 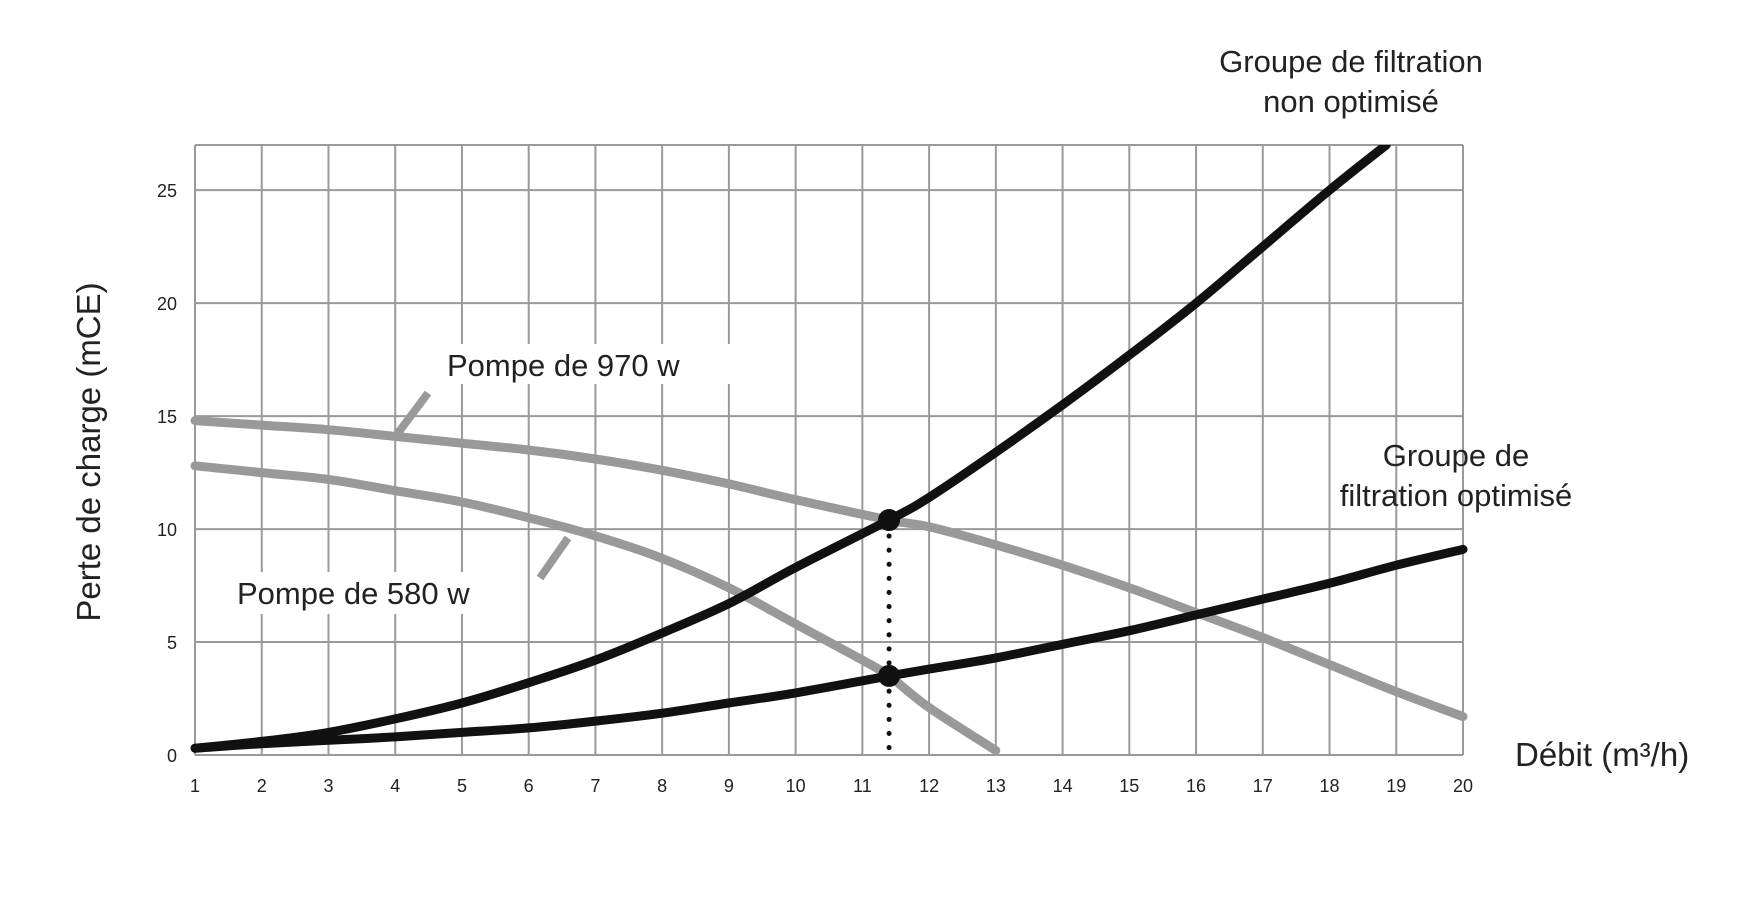 I want to click on x-tick-label: 17, so click(x=1263, y=786).